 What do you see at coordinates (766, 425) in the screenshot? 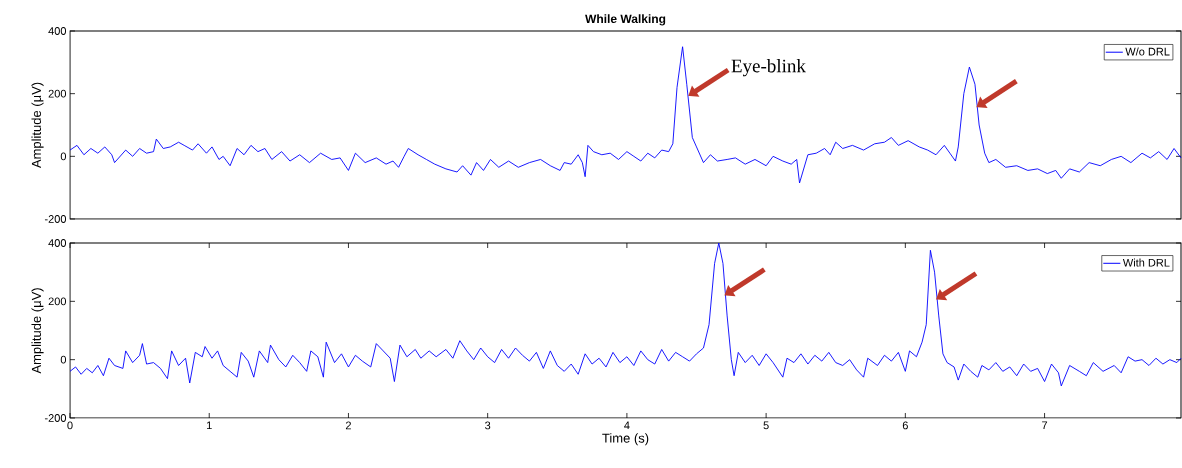
I see `x-tick-label: 5` at bounding box center [766, 425].